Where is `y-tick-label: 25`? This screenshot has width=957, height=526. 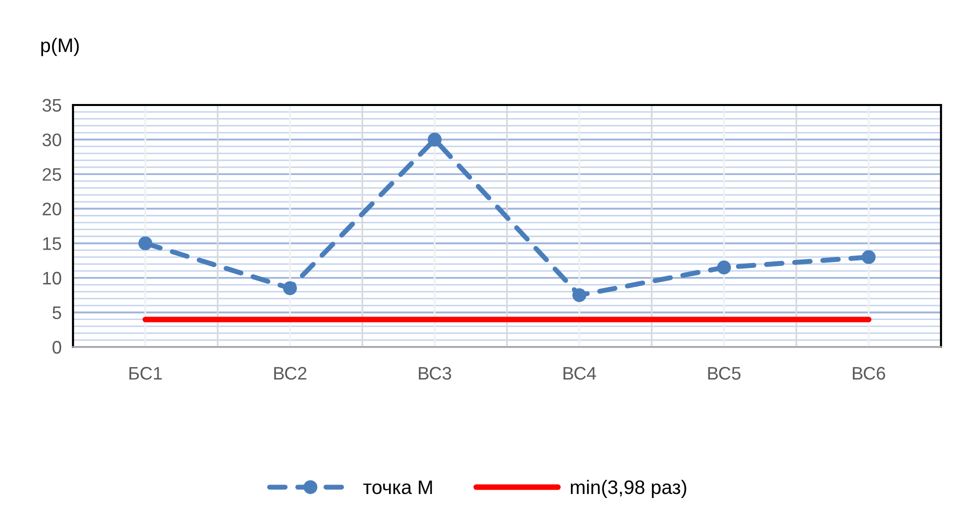 y-tick-label: 25 is located at coordinates (52, 174).